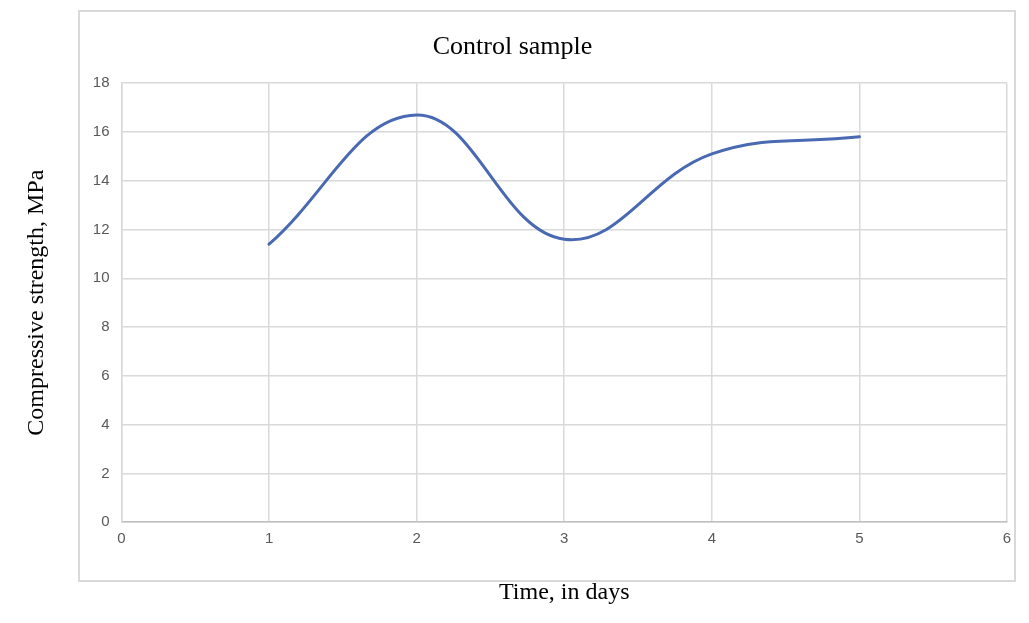 Image resolution: width=1029 pixels, height=623 pixels. Describe the element at coordinates (101, 82) in the screenshot. I see `y-tick-label: 18` at that location.